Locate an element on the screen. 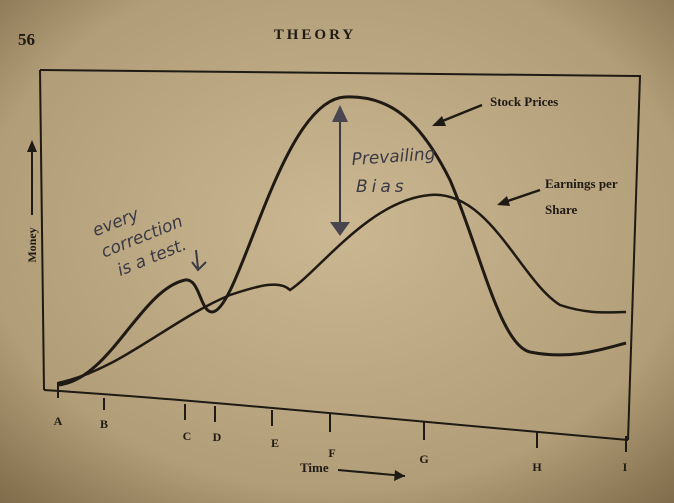  time-arrowhead is located at coordinates (399, 475).